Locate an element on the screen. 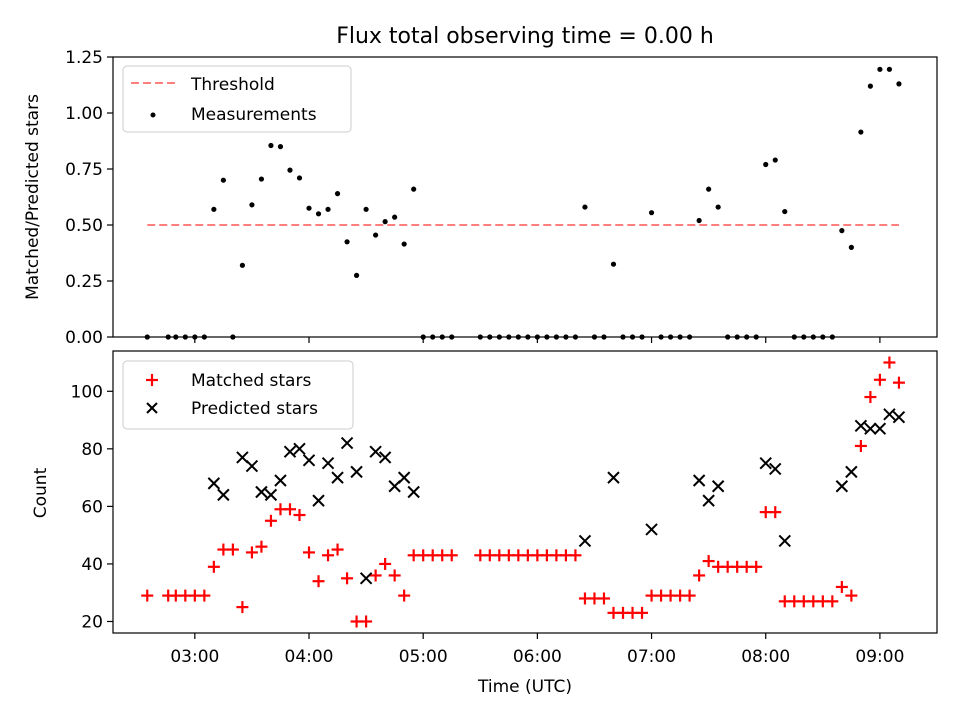  bottom-x-tick-label: 03:00 is located at coordinates (194, 657).